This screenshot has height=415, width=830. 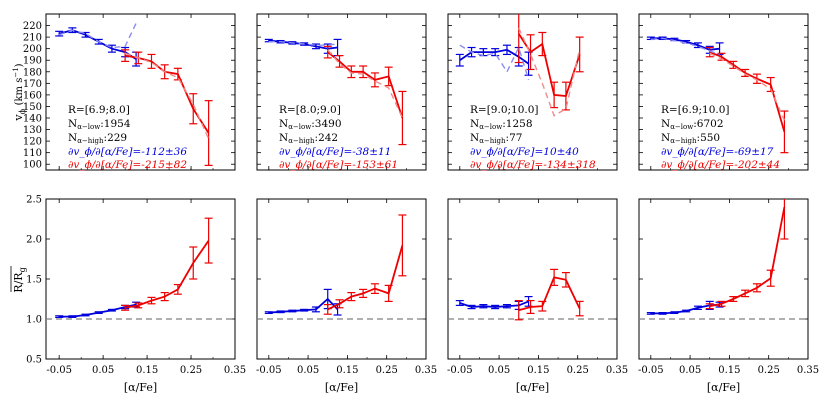 What do you see at coordinates (115, 124) in the screenshot?
I see `legend-n-low-part: :1954` at bounding box center [115, 124].